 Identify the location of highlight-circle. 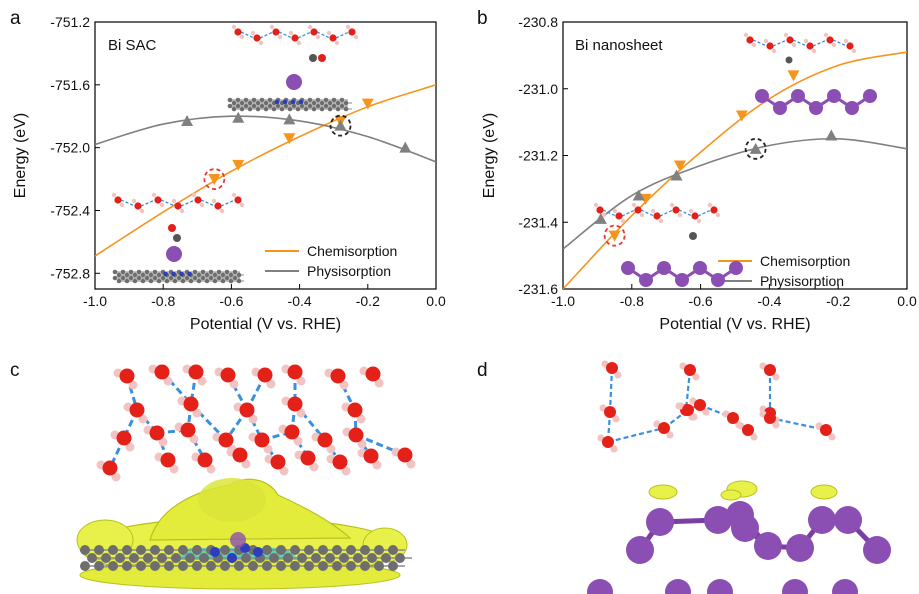
(214, 179).